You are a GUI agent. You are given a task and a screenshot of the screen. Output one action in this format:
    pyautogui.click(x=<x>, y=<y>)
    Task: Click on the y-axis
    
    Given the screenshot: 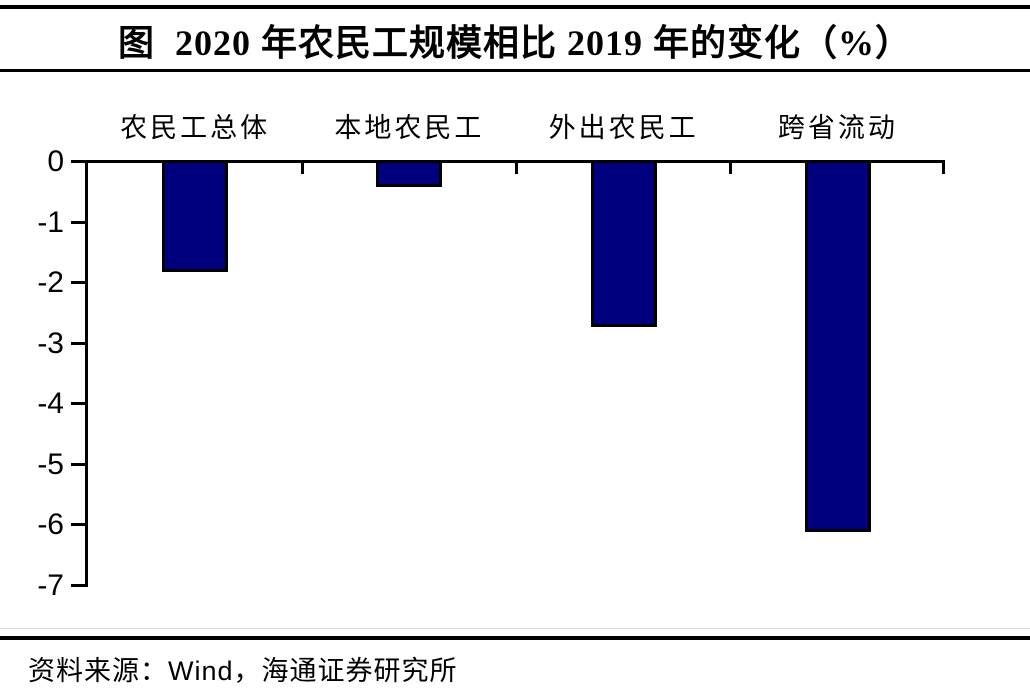 What is the action you would take?
    pyautogui.click(x=86, y=373)
    